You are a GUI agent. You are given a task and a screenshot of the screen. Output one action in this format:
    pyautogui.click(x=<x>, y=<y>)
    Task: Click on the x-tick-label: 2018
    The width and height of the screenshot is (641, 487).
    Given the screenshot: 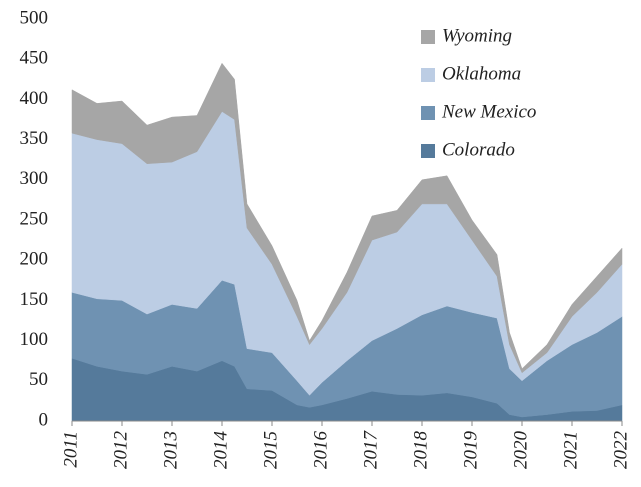 What is the action you would take?
    pyautogui.click(x=420, y=450)
    